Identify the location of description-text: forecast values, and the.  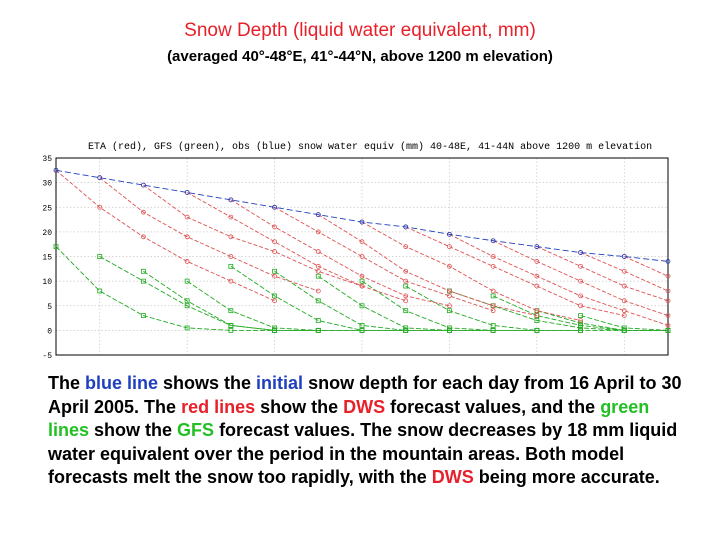
(493, 406).